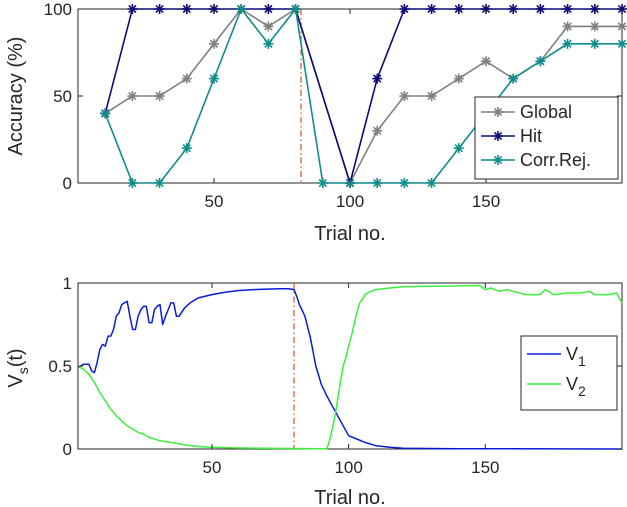  I want to click on value-y-label-main: V, so click(16, 381).